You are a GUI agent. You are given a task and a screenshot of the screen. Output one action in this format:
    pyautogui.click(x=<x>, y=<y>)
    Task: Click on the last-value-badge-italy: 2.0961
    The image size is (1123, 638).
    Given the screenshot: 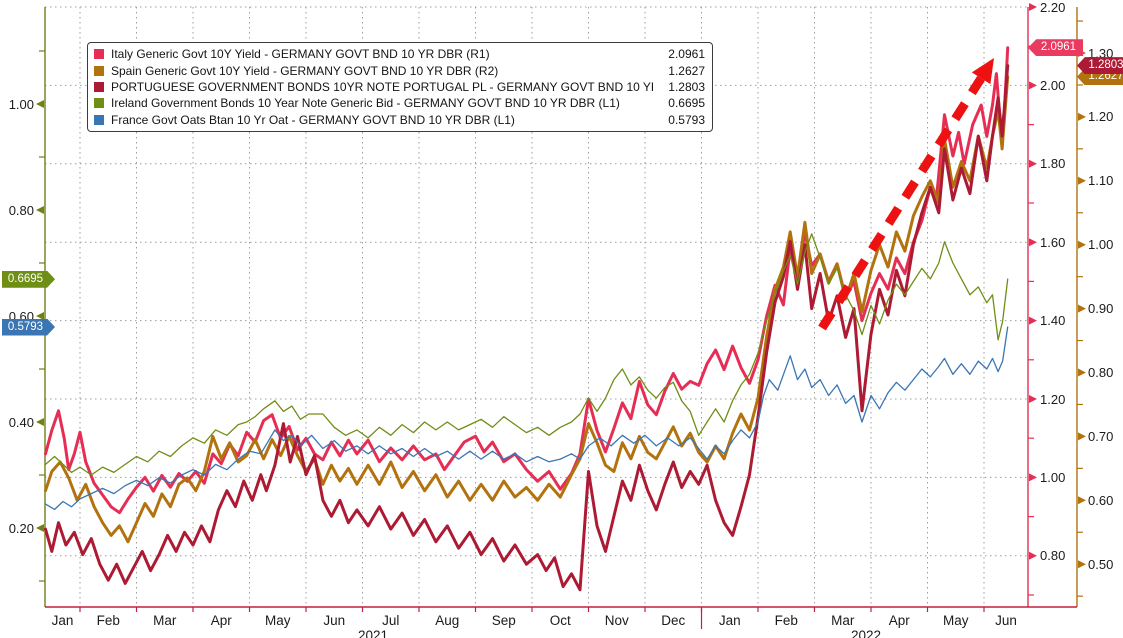 What is the action you would take?
    pyautogui.click(x=1055, y=48)
    